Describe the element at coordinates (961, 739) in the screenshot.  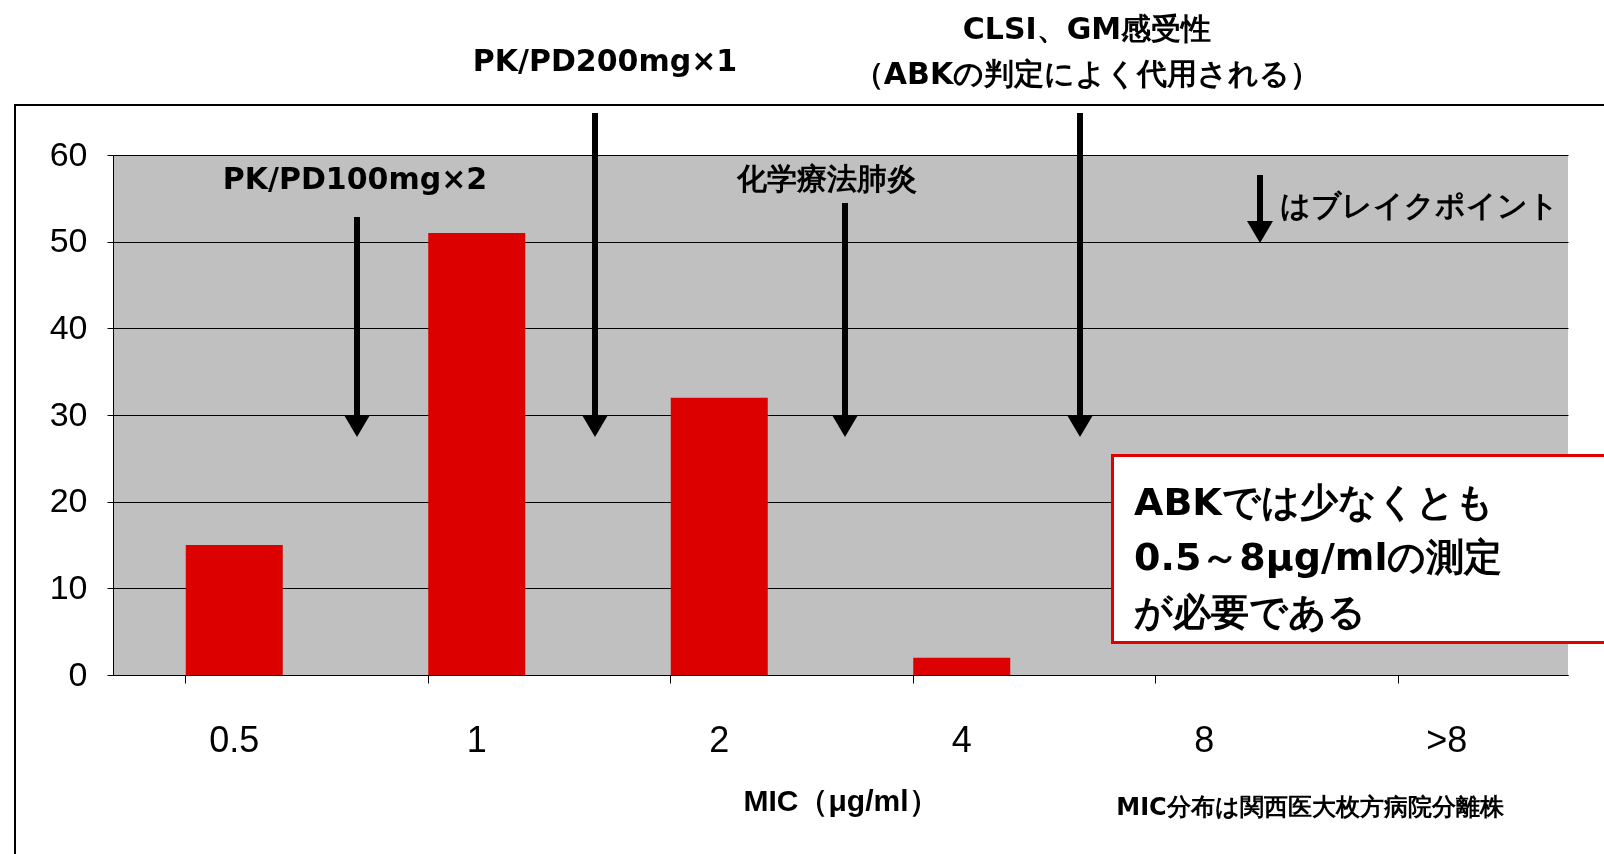
I see `x-tick-label: 4` at that location.